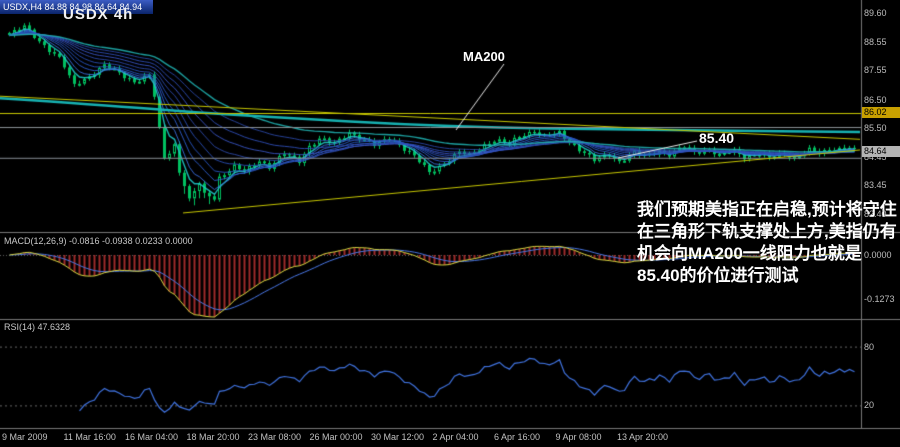 The width and height of the screenshot is (900, 447). I want to click on date-label: 13 Apr 20:00, so click(643, 437).